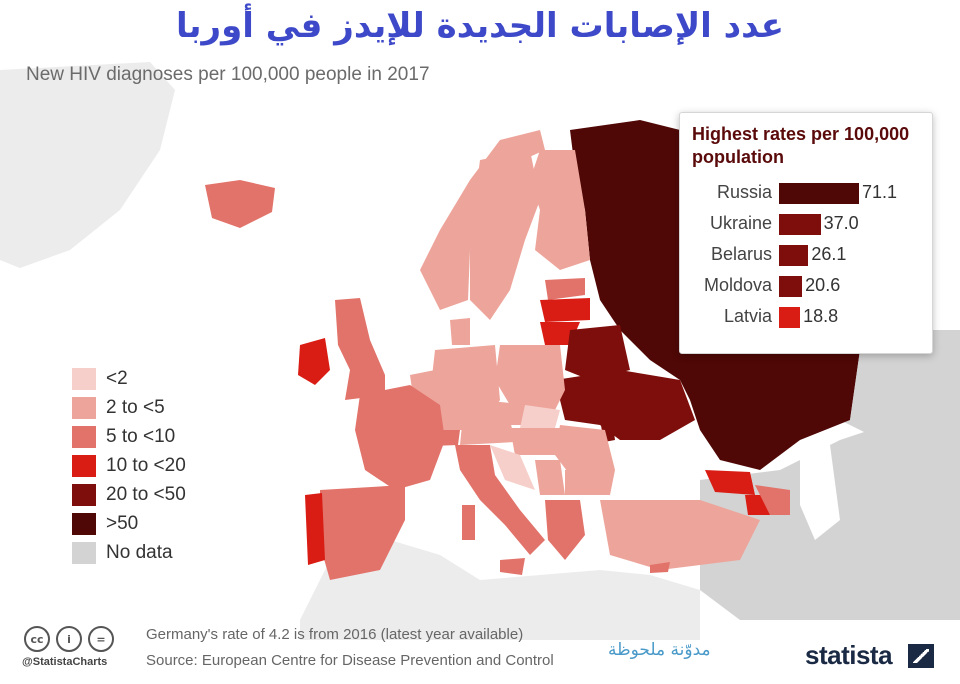 Image resolution: width=960 pixels, height=684 pixels. Describe the element at coordinates (445, 438) in the screenshot. I see `switzerland-region` at that location.